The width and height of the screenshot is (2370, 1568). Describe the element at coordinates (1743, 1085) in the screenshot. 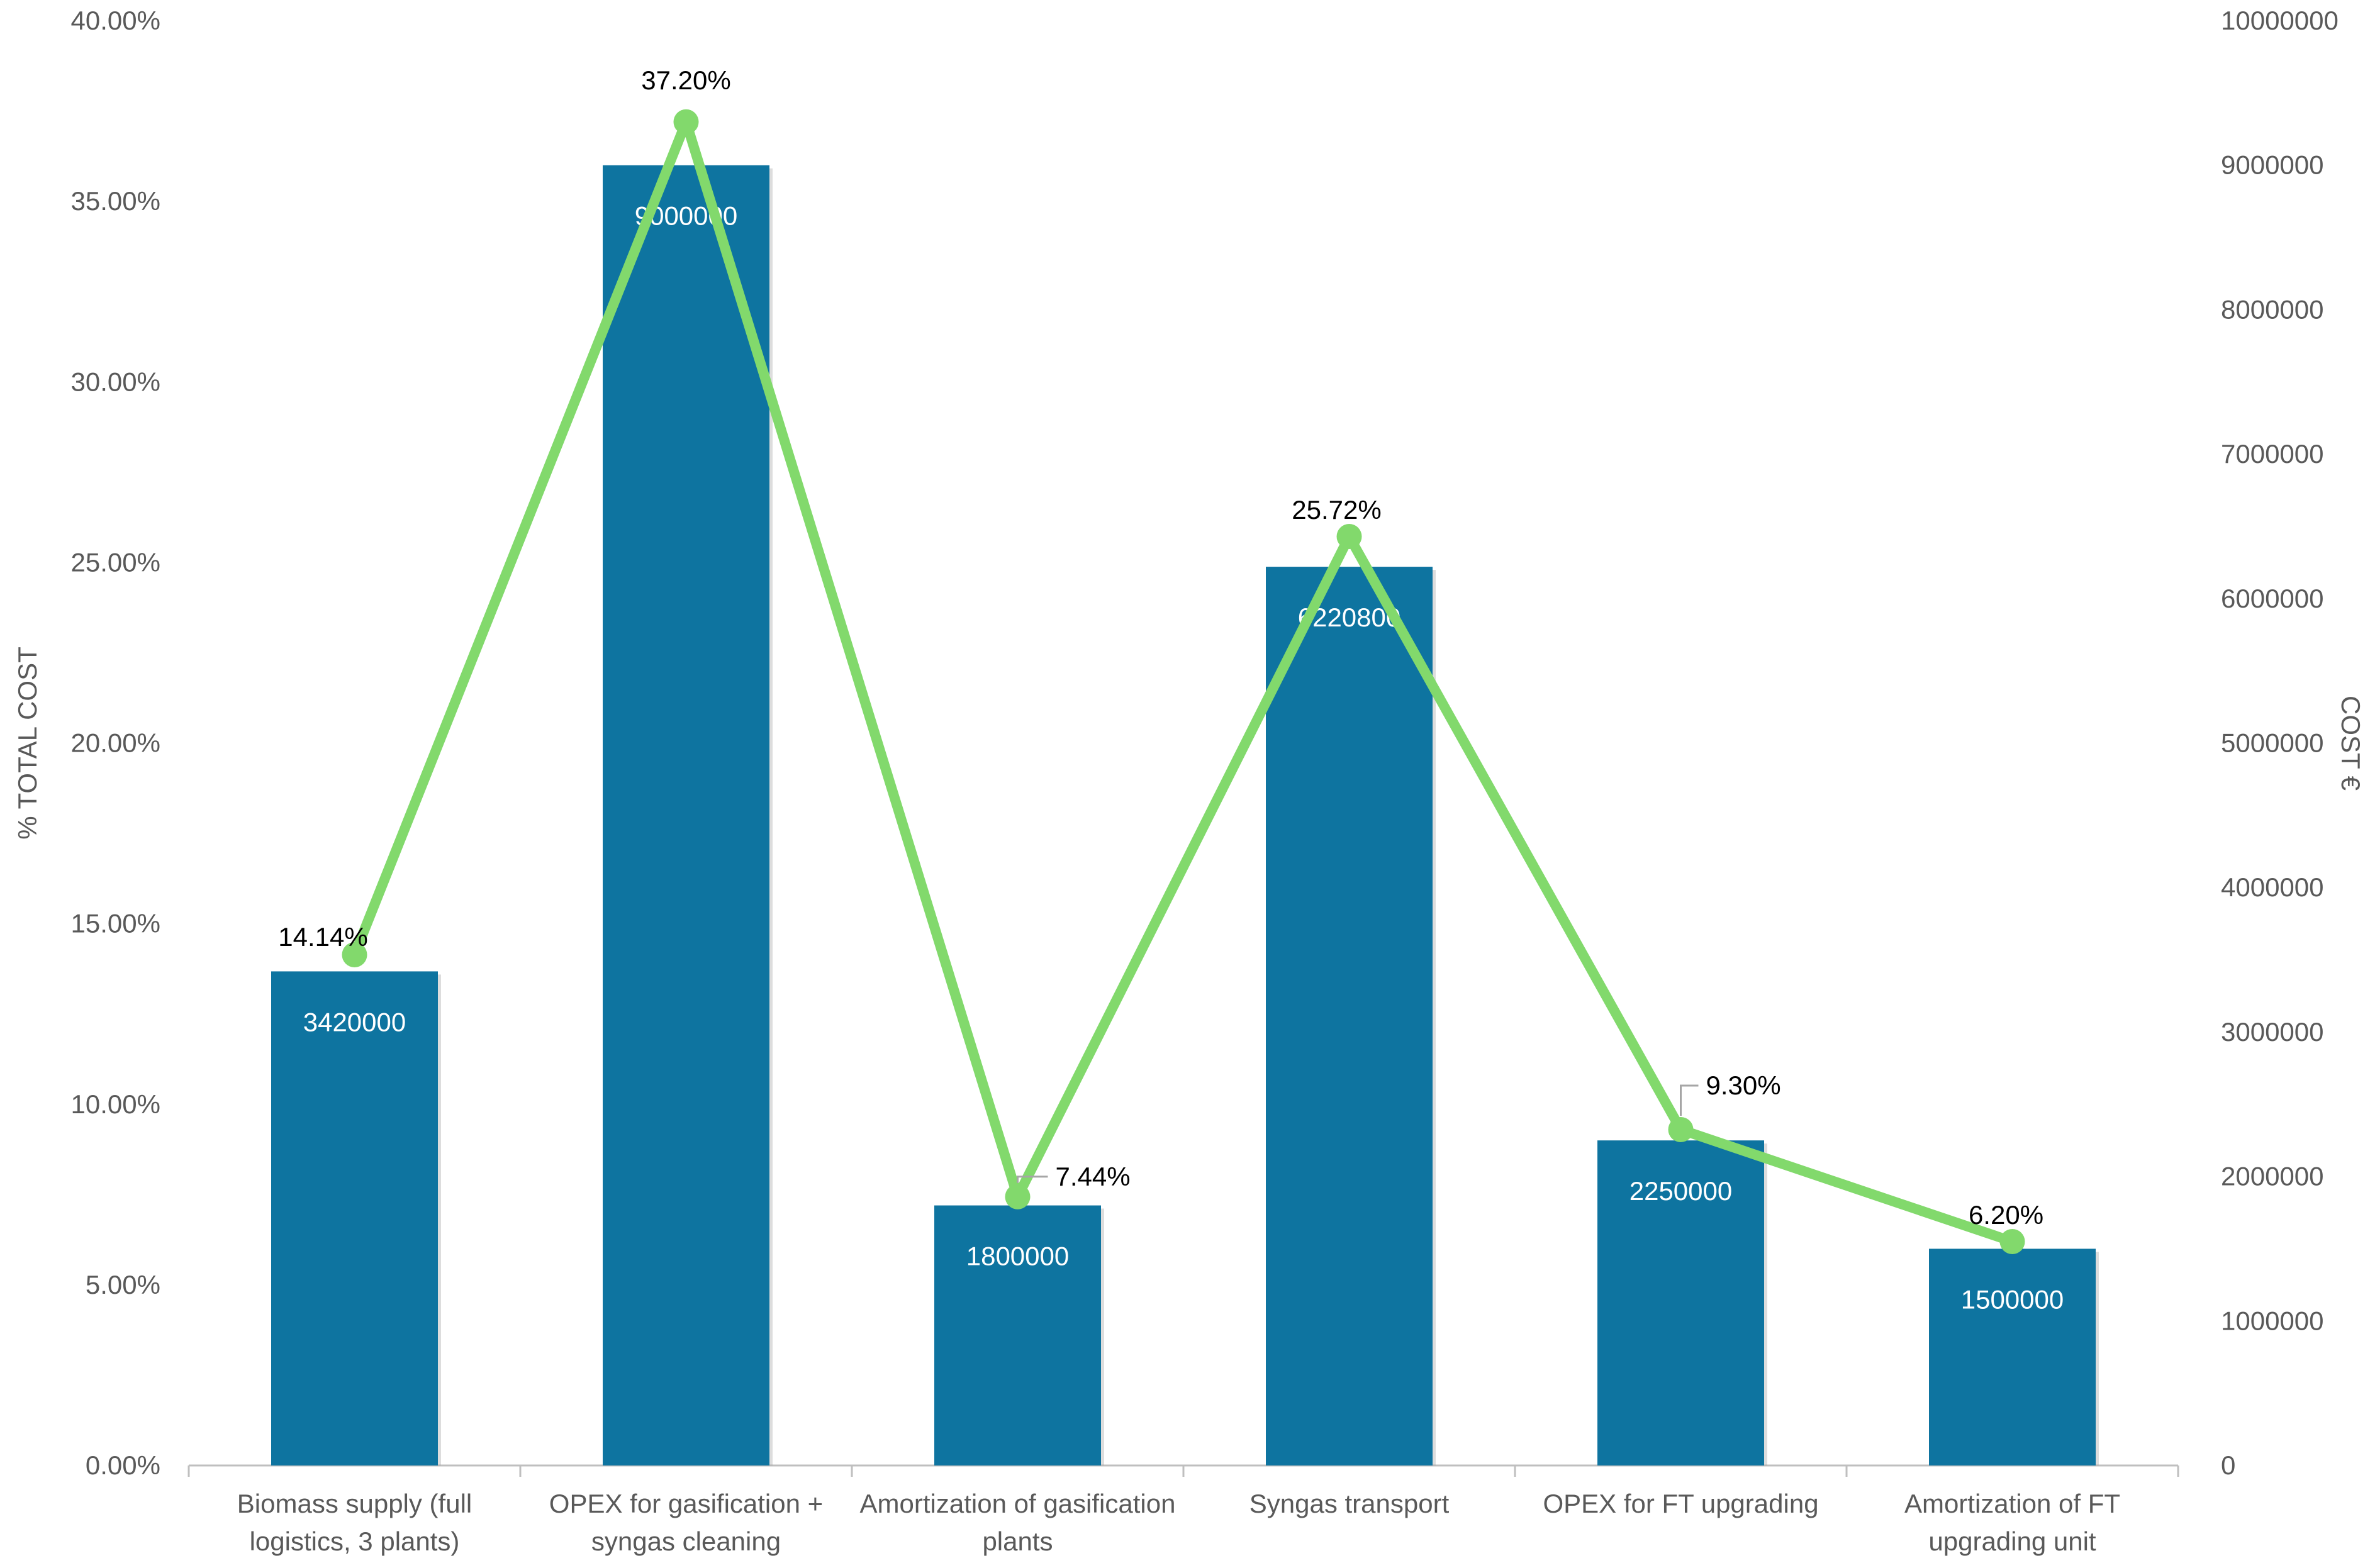

I see `percent-value-label: 9.30%` at that location.